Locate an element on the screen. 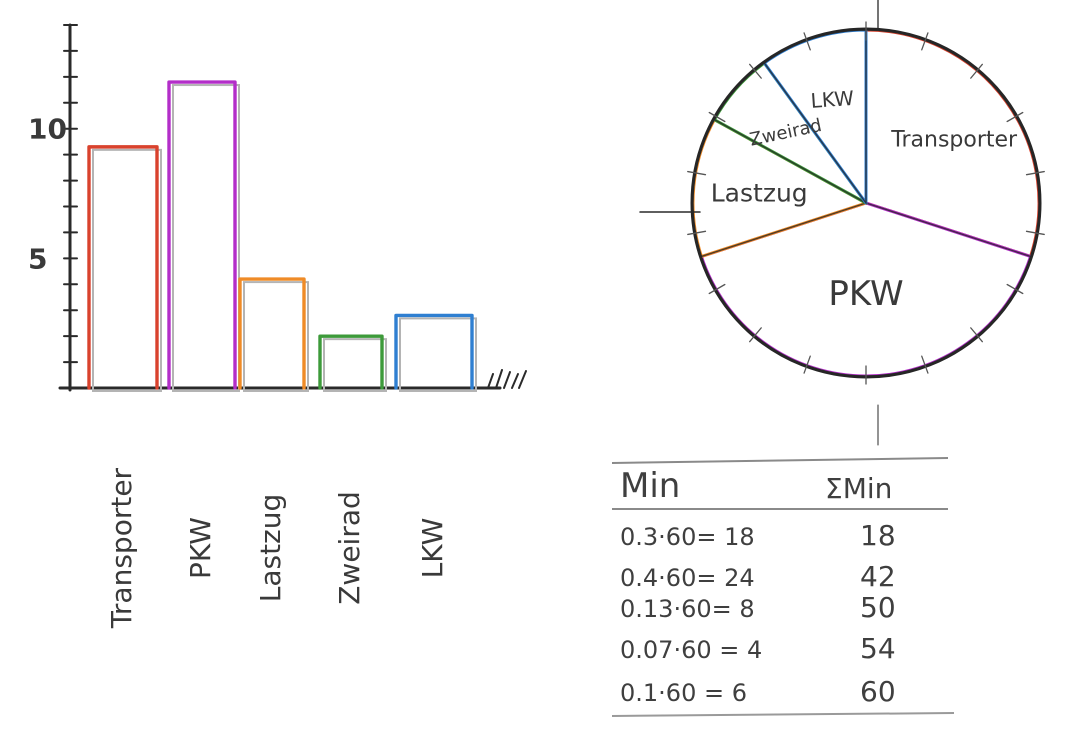  x-axis-label: LKW is located at coordinates (432, 548).